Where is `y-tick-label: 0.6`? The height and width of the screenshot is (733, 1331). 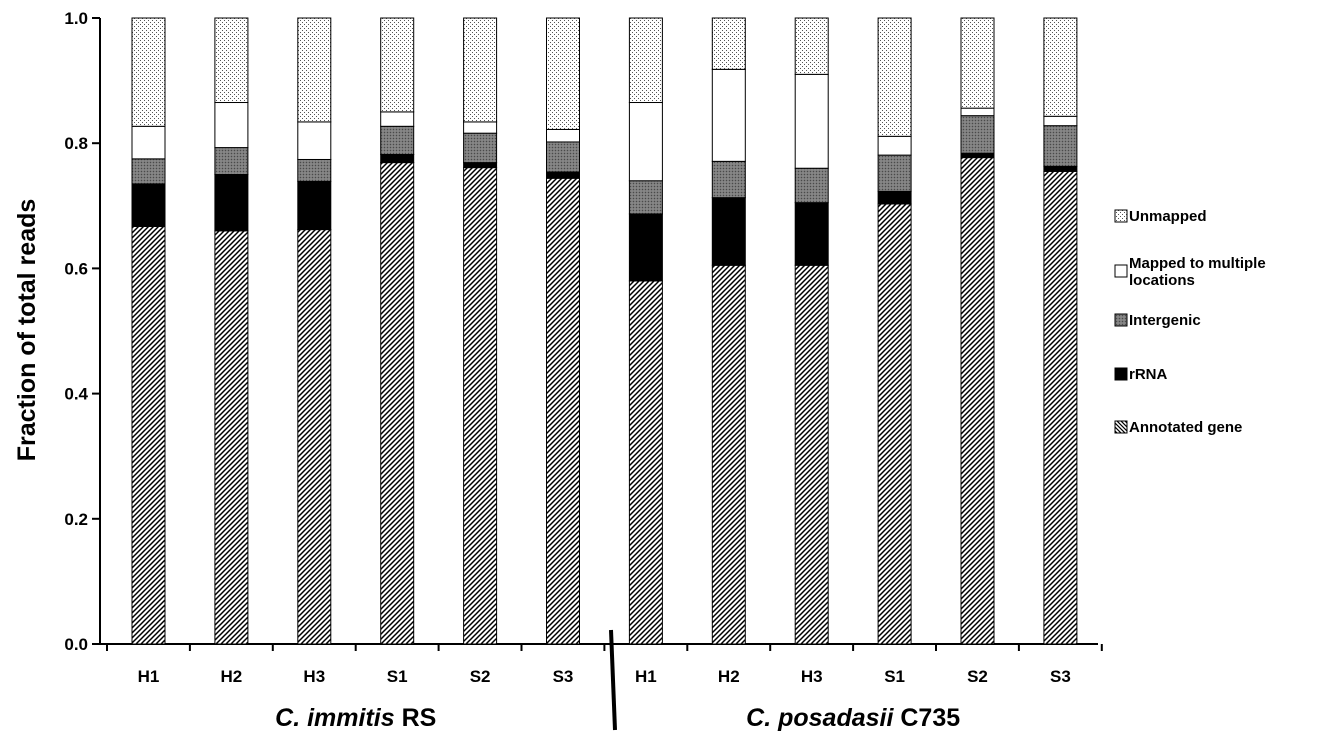 y-tick-label: 0.6 is located at coordinates (76, 268).